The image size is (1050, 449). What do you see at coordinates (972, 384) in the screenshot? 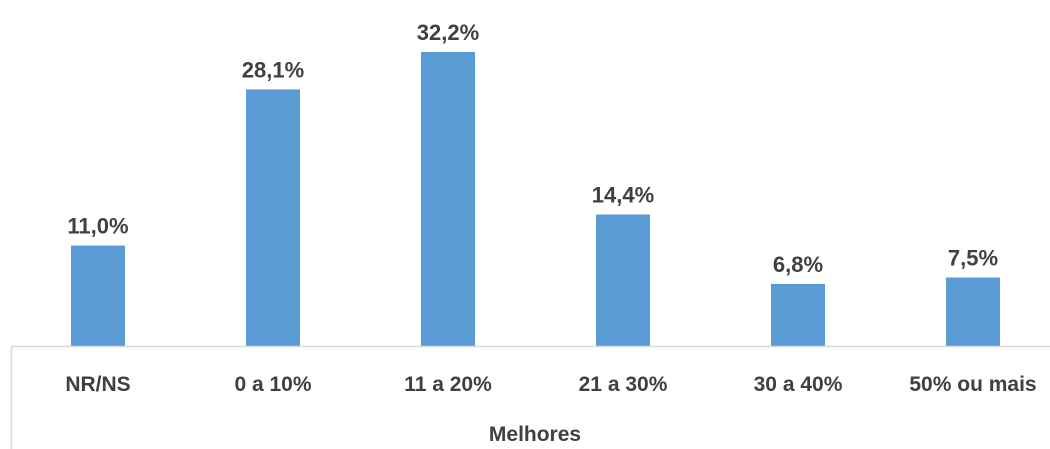
I see `x-tick-label-5: 50% ou mais` at bounding box center [972, 384].